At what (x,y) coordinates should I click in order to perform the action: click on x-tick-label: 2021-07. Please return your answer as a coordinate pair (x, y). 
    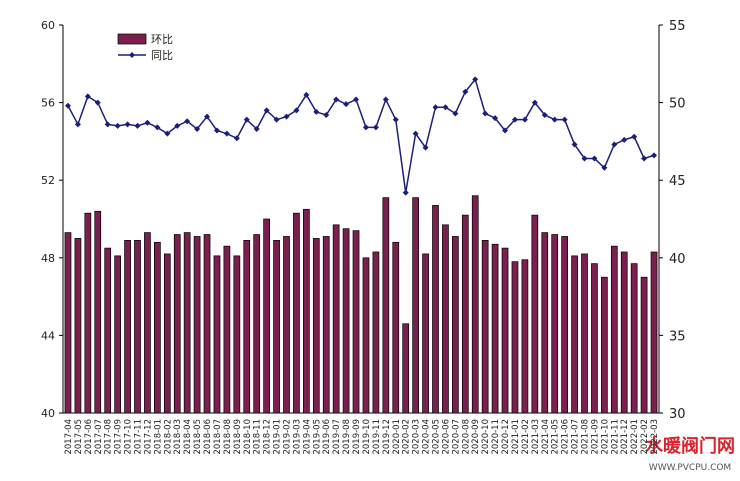
    Looking at the image, I should click on (576, 437).